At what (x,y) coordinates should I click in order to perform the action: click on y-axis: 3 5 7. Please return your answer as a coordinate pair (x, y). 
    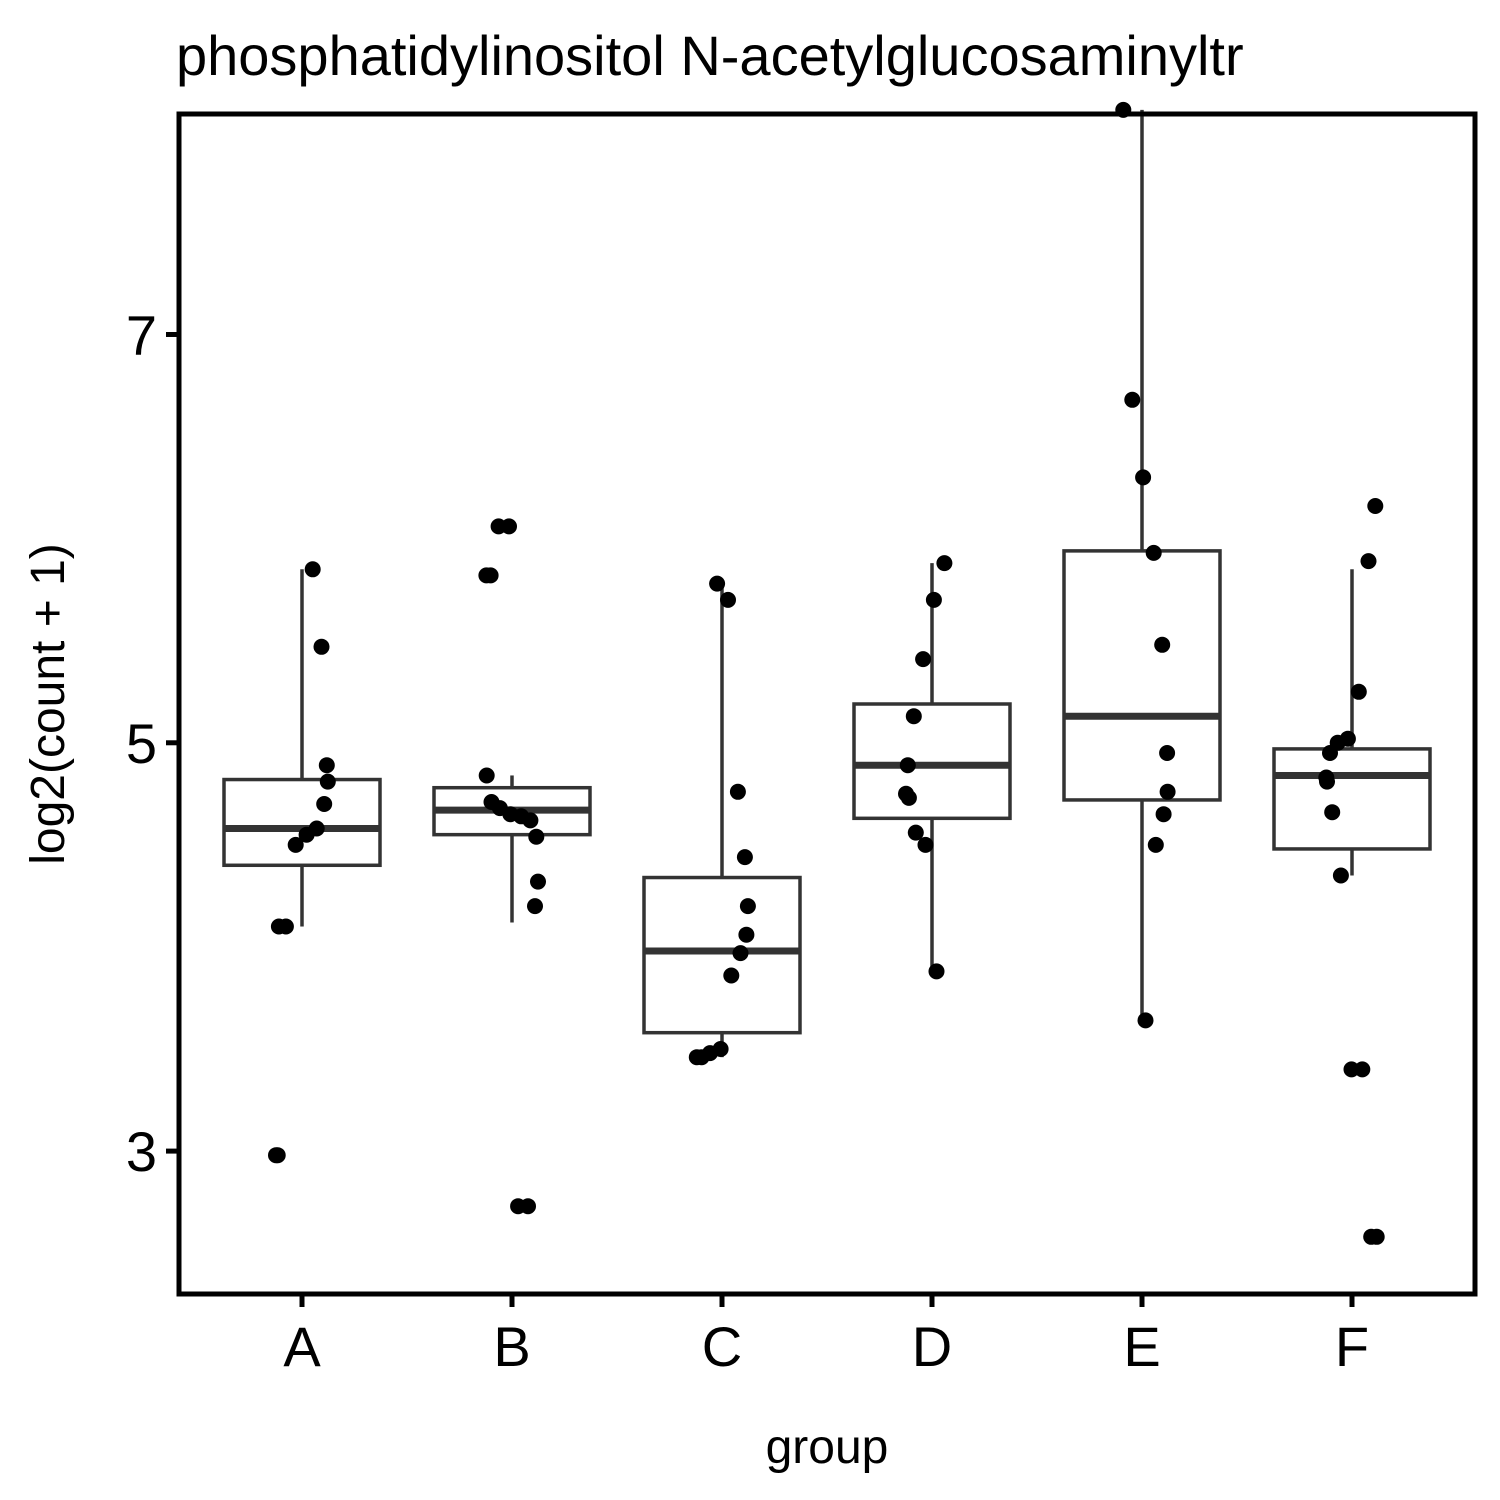
    Looking at the image, I should click on (152, 743).